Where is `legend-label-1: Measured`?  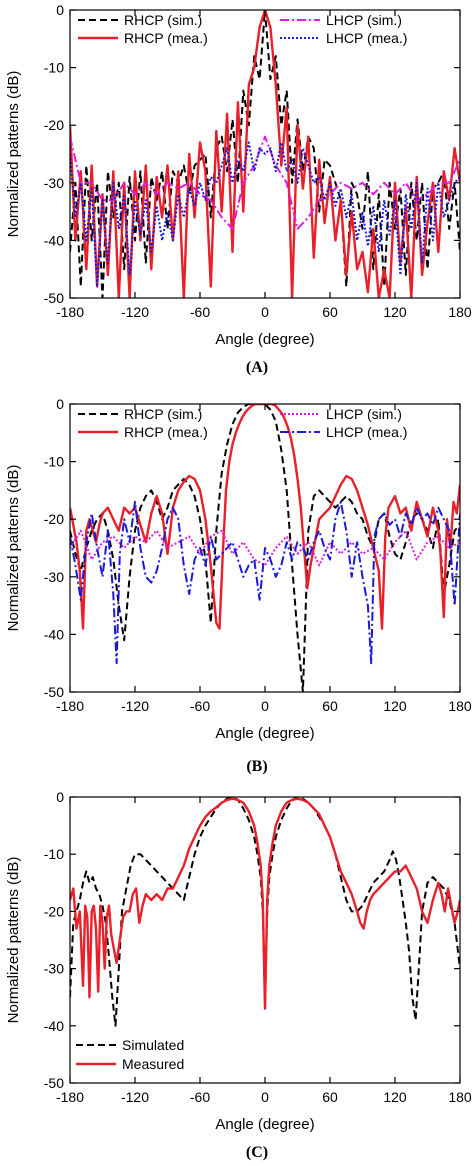 legend-label-1: Measured is located at coordinates (153, 1064).